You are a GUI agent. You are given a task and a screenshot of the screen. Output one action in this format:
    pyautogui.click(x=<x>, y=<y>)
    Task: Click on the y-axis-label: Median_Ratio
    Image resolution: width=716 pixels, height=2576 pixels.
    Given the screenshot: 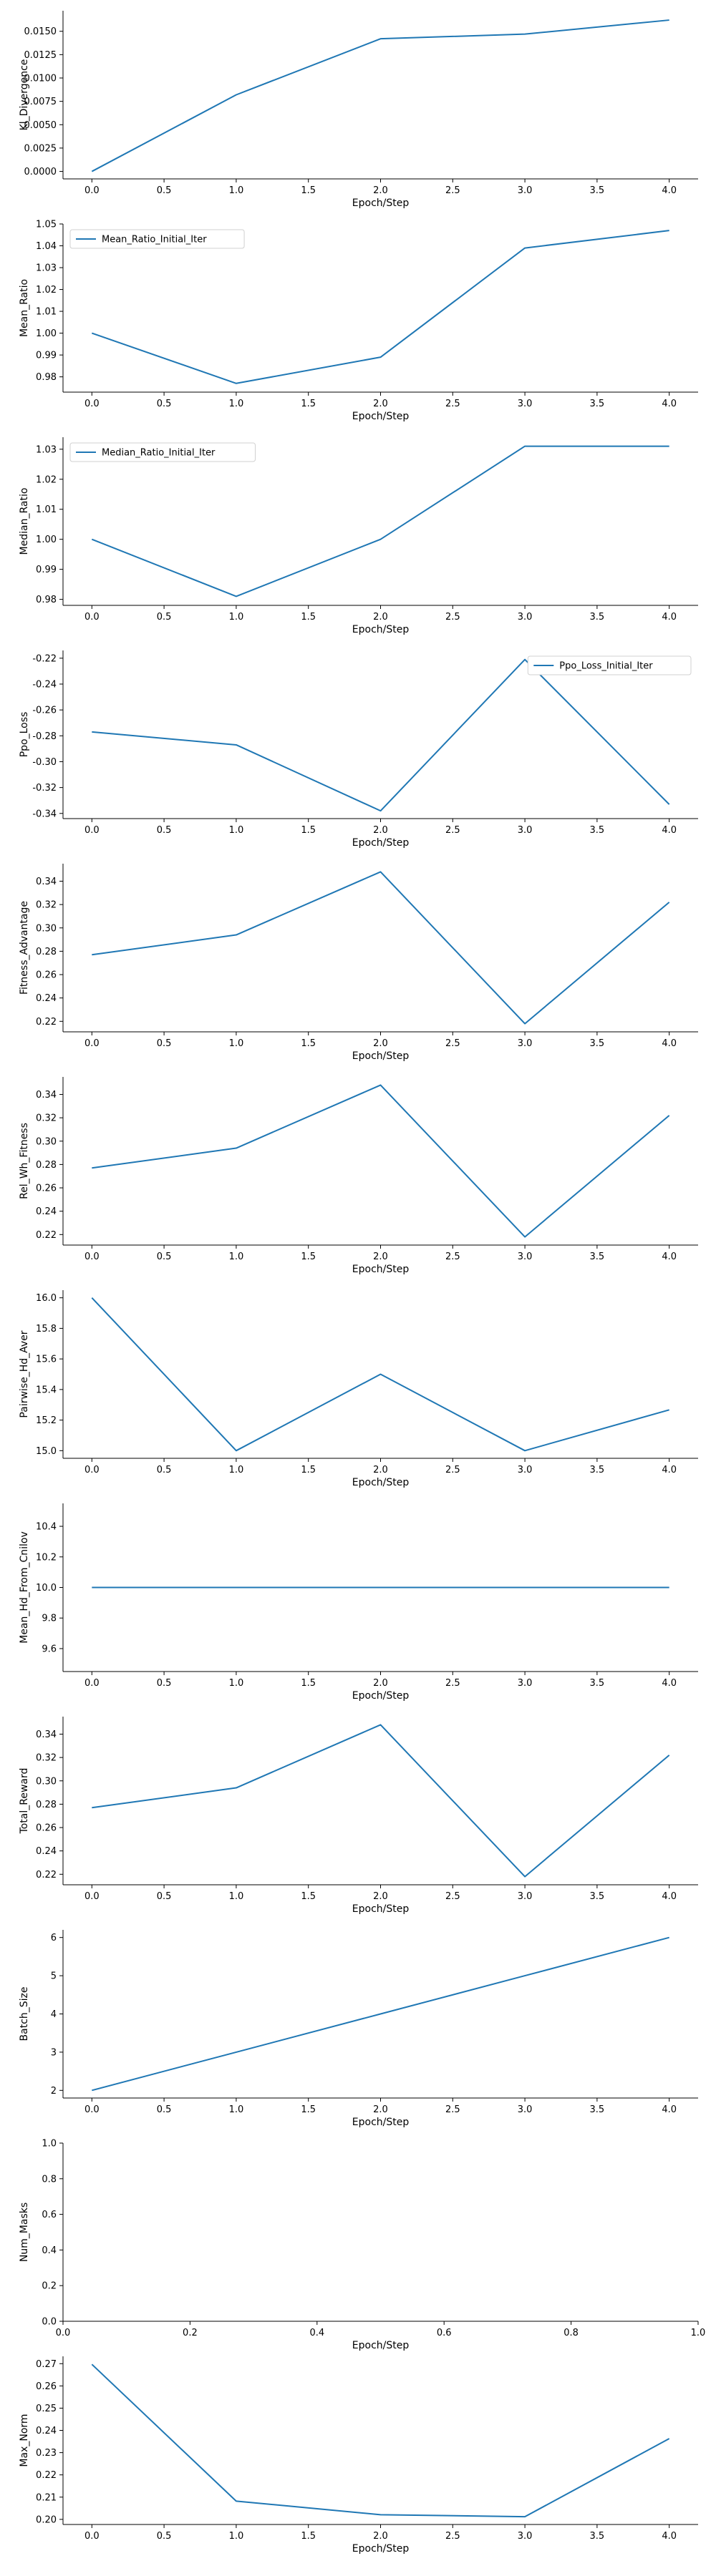 What is the action you would take?
    pyautogui.click(x=24, y=521)
    